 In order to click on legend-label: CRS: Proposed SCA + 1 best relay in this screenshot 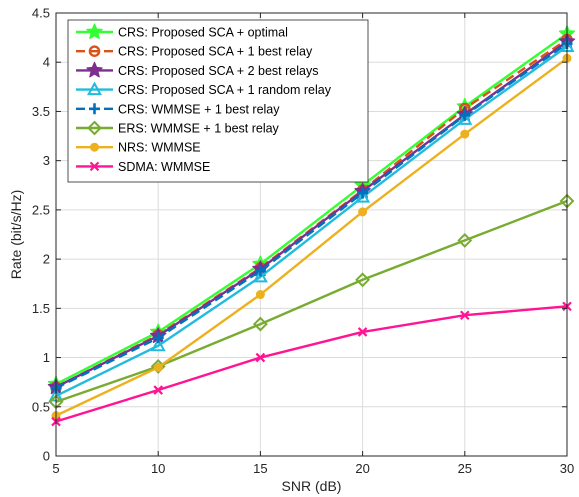, I will do `click(215, 52)`.